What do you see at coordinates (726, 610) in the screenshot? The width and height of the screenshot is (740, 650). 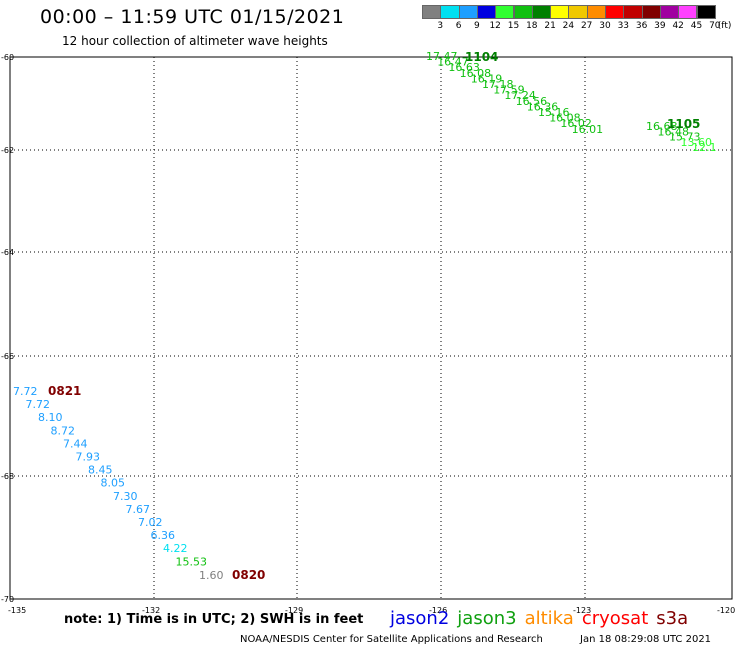 I see `longitude-label: -120` at bounding box center [726, 610].